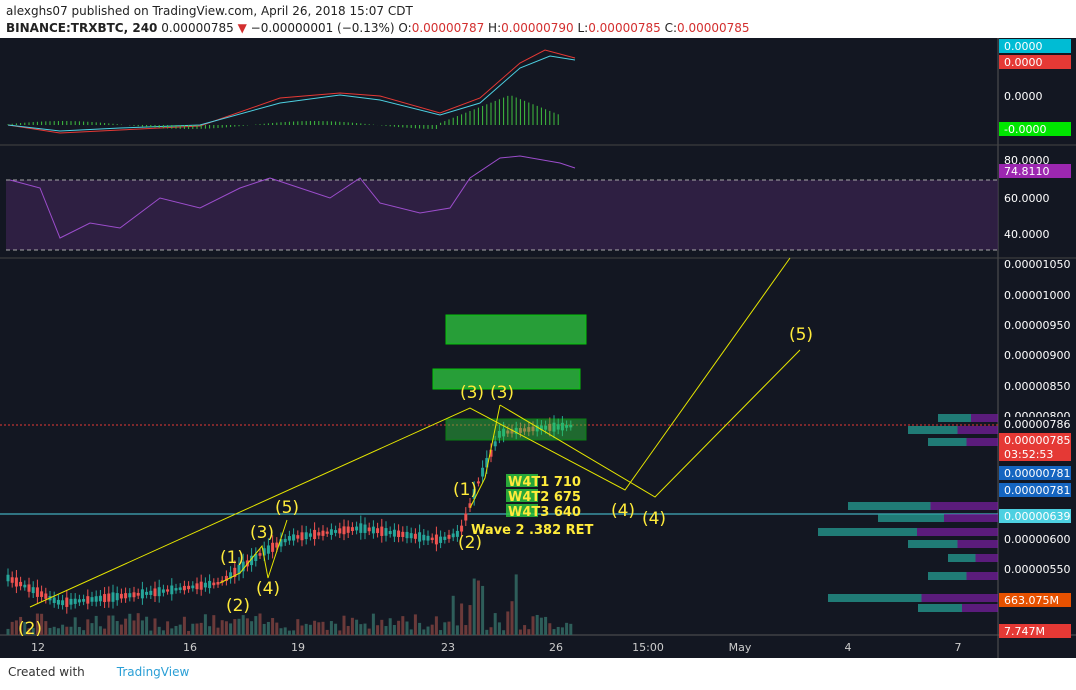 Image resolution: width=1076 pixels, height=690 pixels. What do you see at coordinates (495, 28) in the screenshot?
I see `ohlc-label: H:` at bounding box center [495, 28].